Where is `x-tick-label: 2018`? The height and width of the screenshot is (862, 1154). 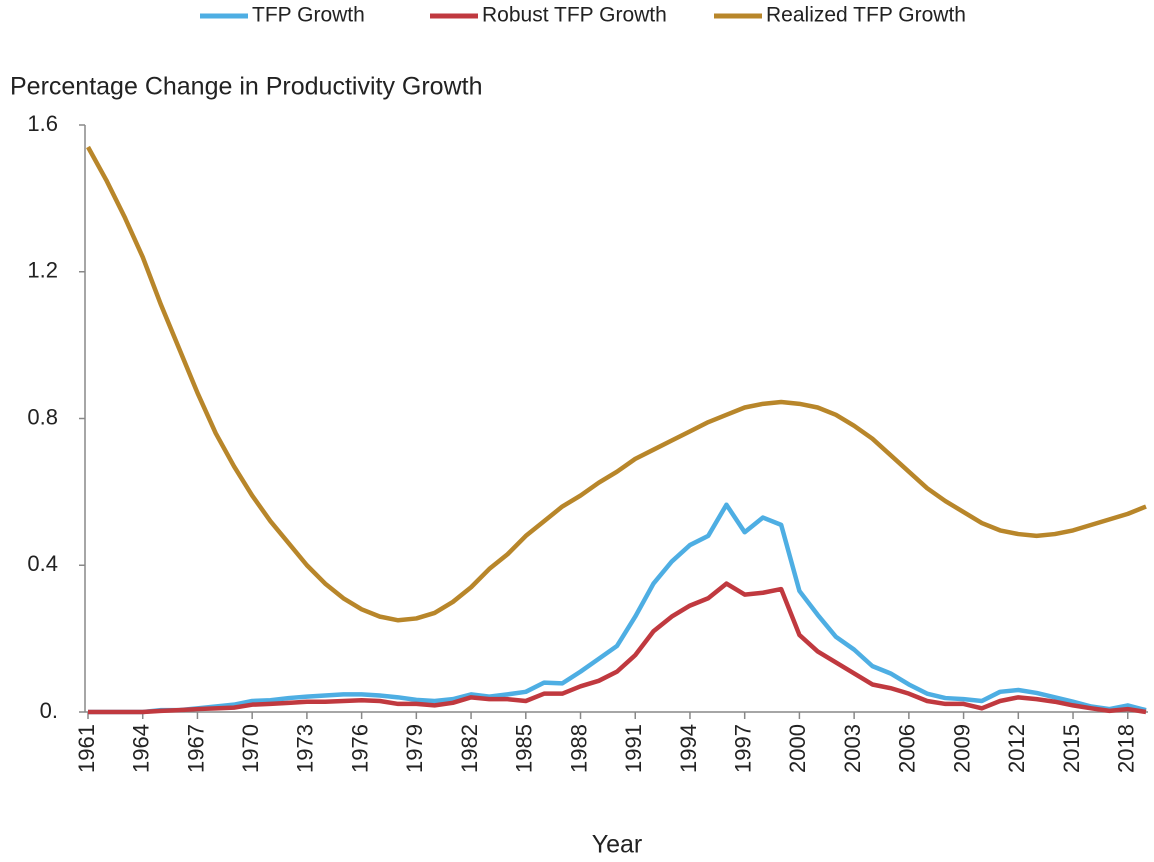 x-tick-label: 2018 is located at coordinates (1126, 748).